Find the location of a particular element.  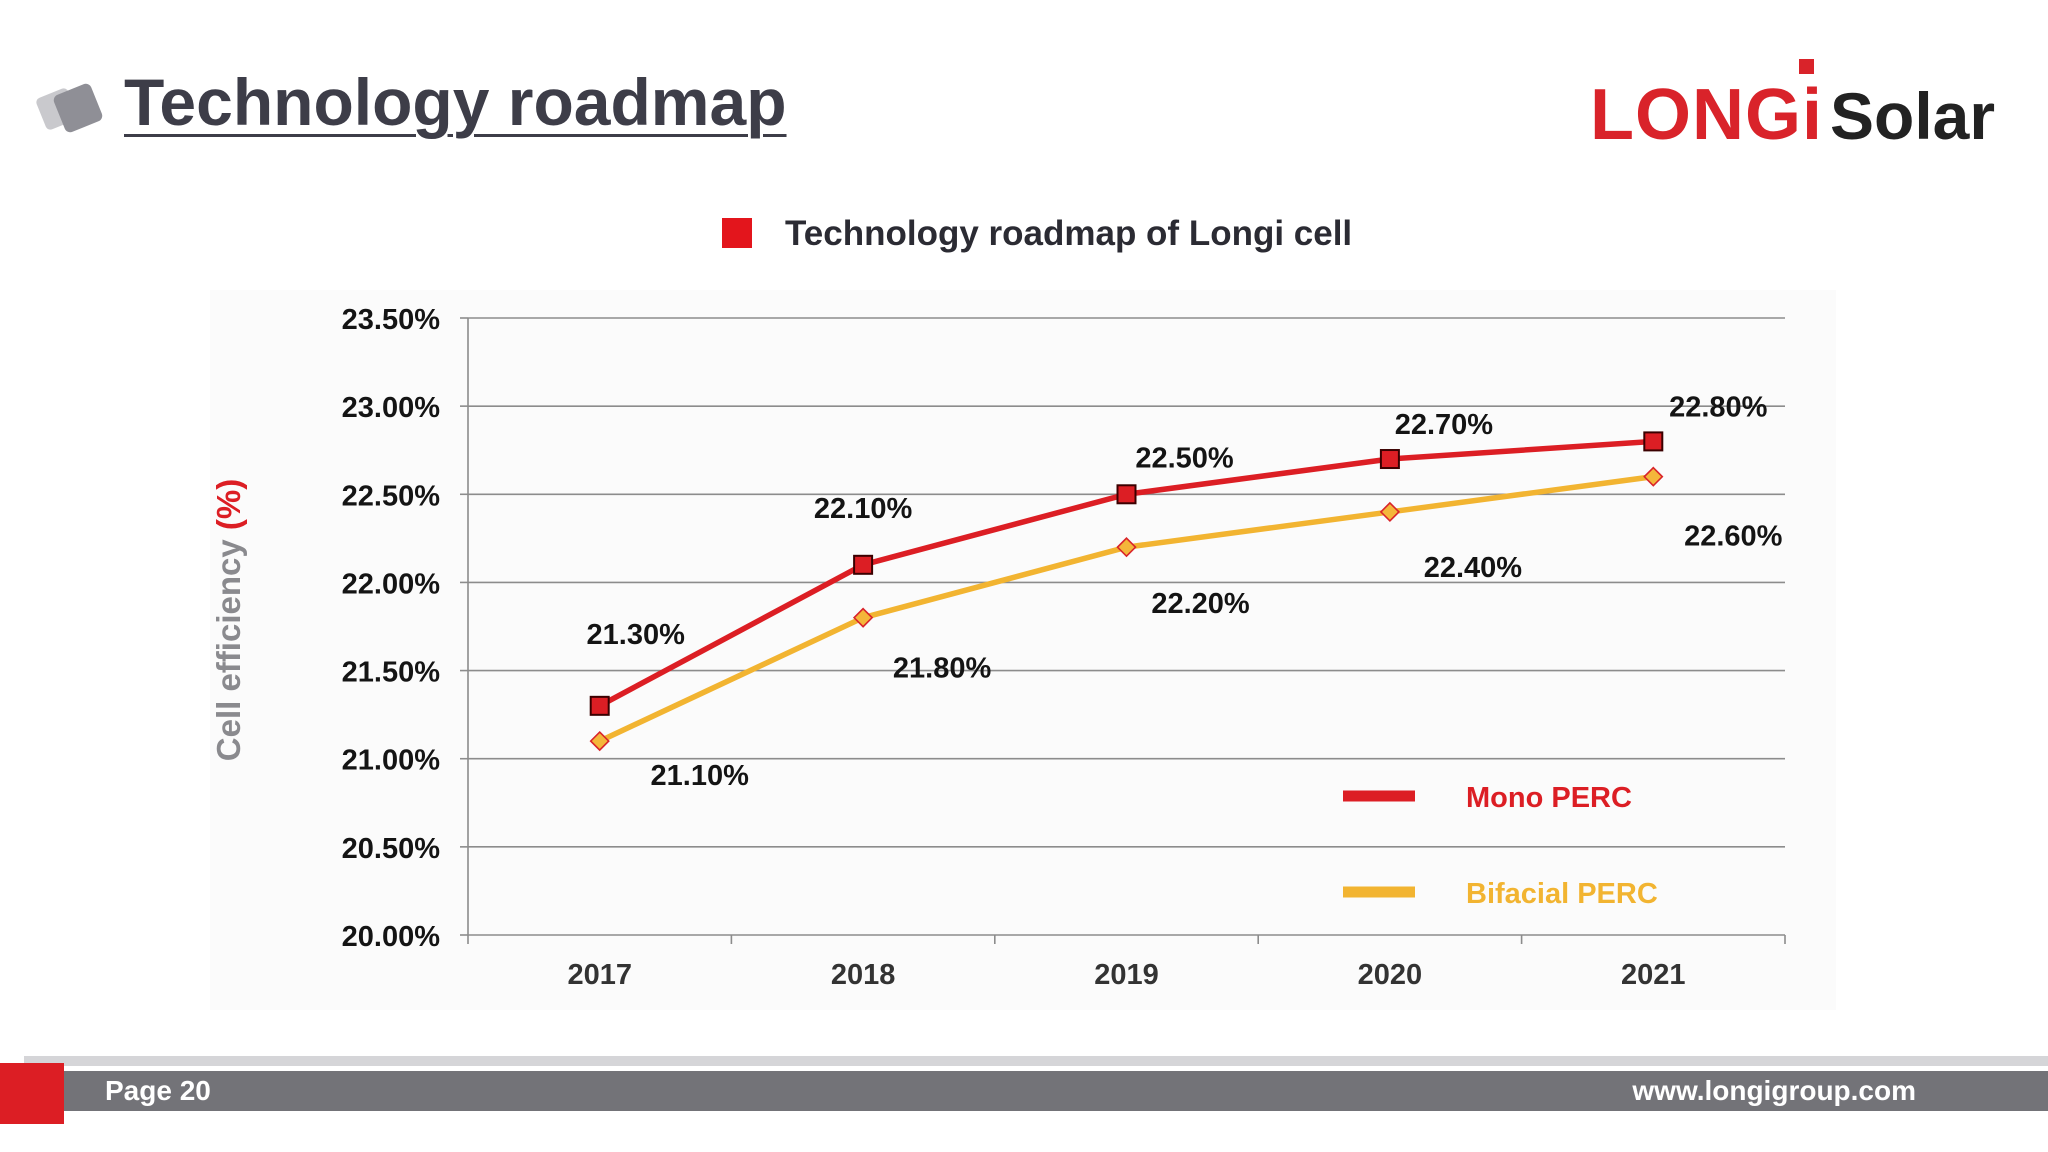

data-label-mono-perc: 22.50% is located at coordinates (1184, 458).